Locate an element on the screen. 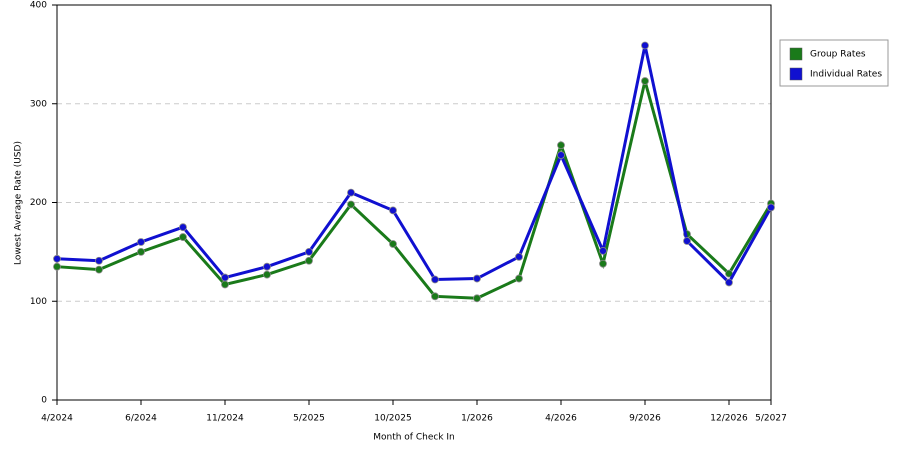 The width and height of the screenshot is (900, 454). legend-label: Group Rates is located at coordinates (838, 55).